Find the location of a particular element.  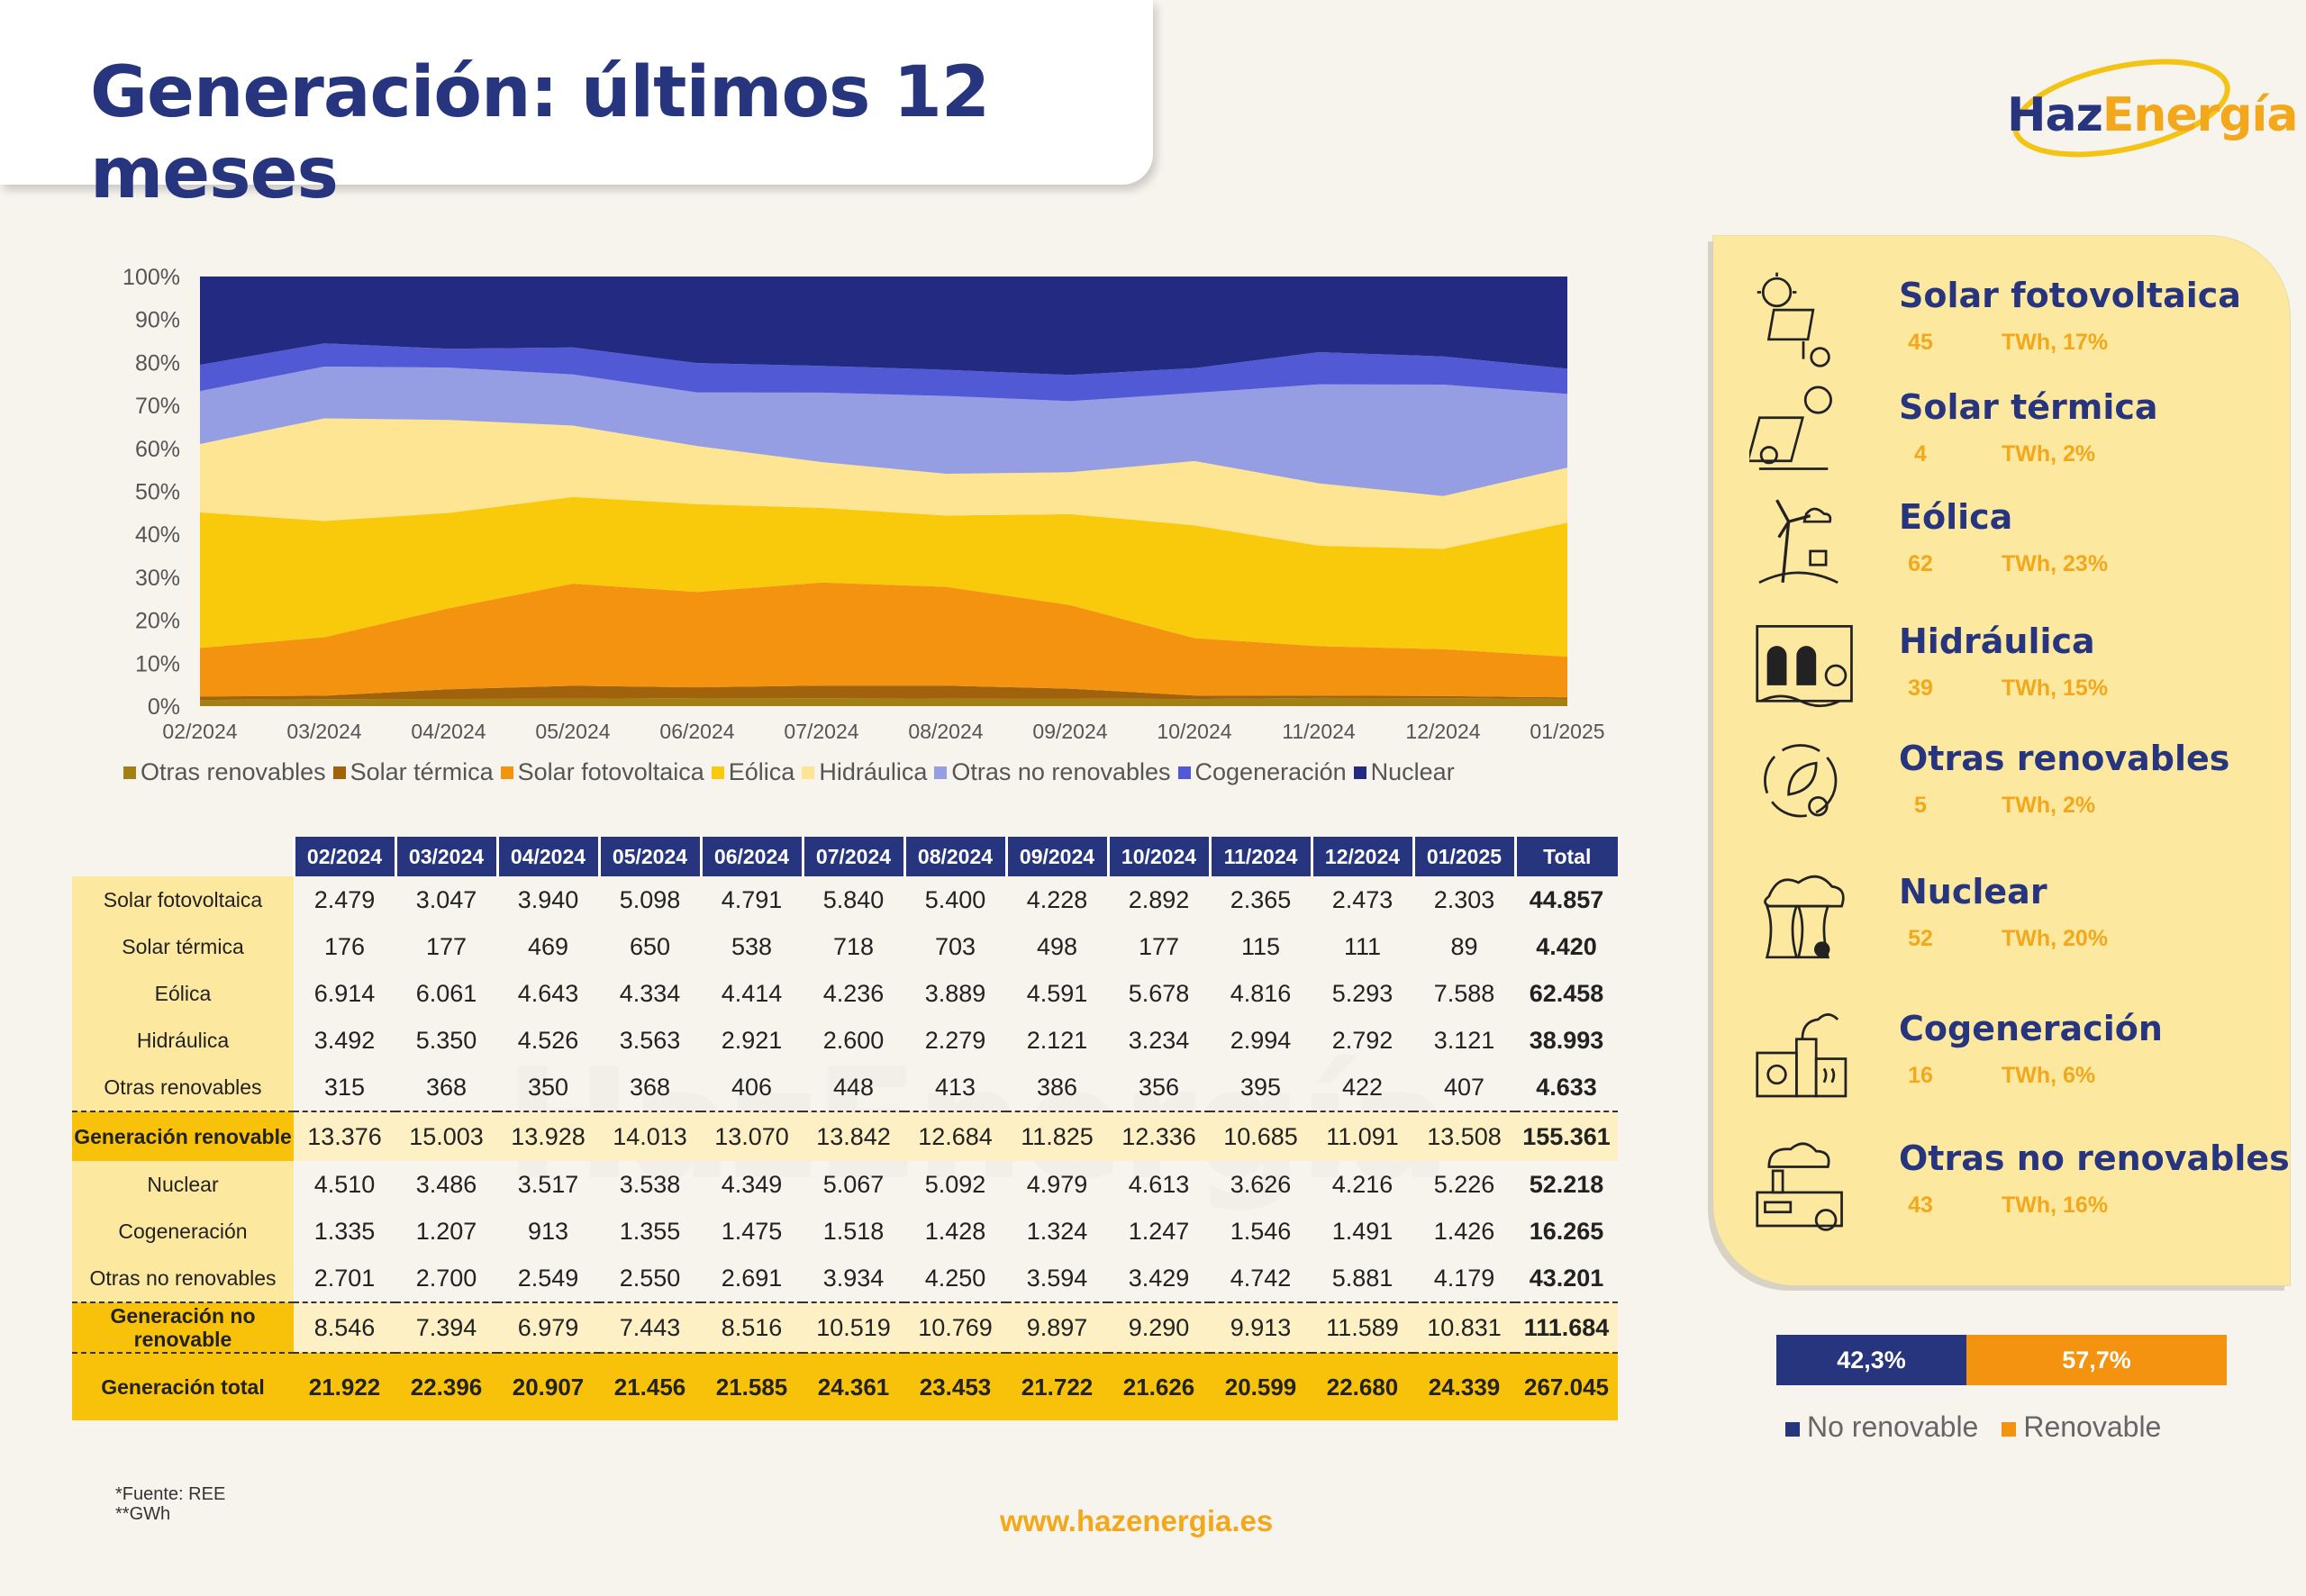

row-label: Otras no renovables is located at coordinates (183, 1278).